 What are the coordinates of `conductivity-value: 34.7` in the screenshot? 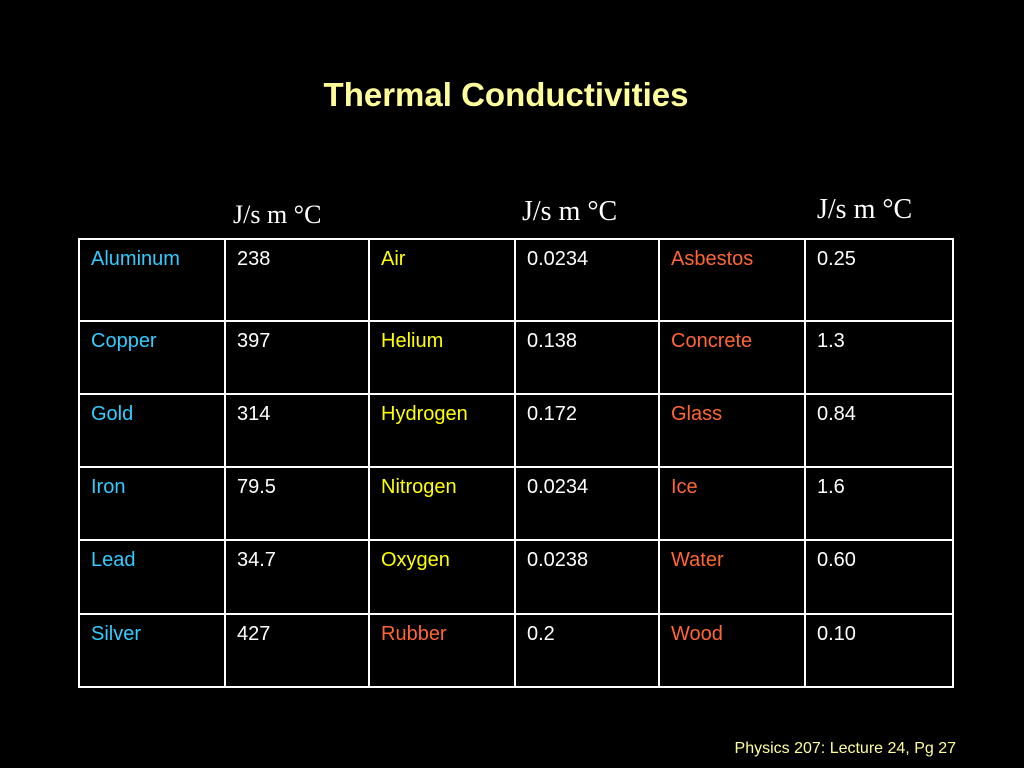 It's located at (297, 577).